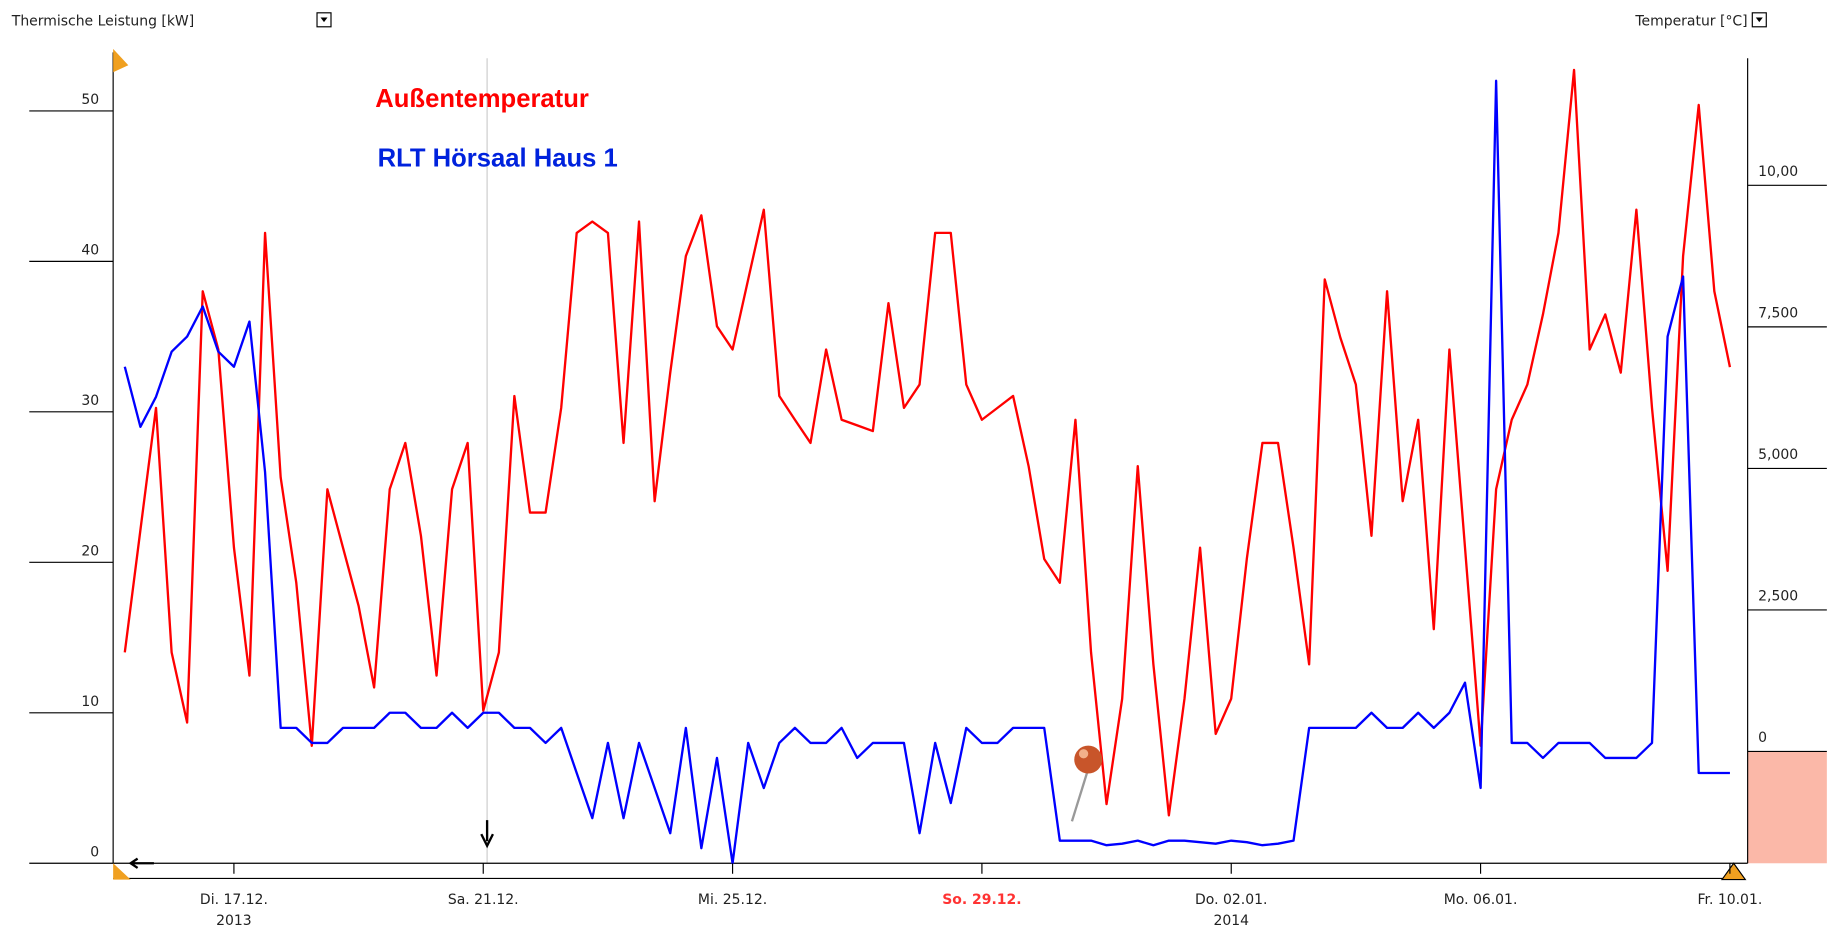  What do you see at coordinates (1778, 314) in the screenshot?
I see `y2-tick-label: 7,500` at bounding box center [1778, 314].